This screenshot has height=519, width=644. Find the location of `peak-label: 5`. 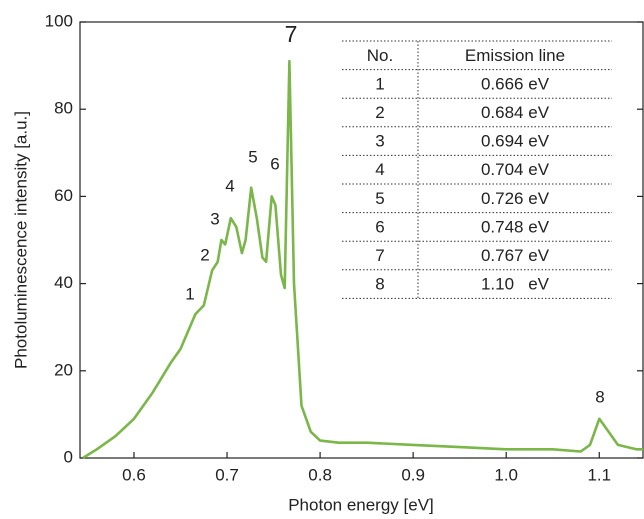

peak-label: 5 is located at coordinates (252, 156).